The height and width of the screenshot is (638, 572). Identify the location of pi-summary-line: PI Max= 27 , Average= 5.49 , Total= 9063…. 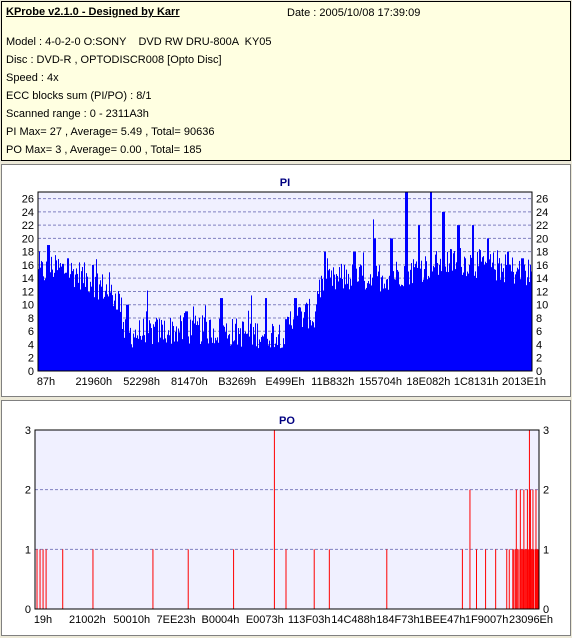
(110, 132).